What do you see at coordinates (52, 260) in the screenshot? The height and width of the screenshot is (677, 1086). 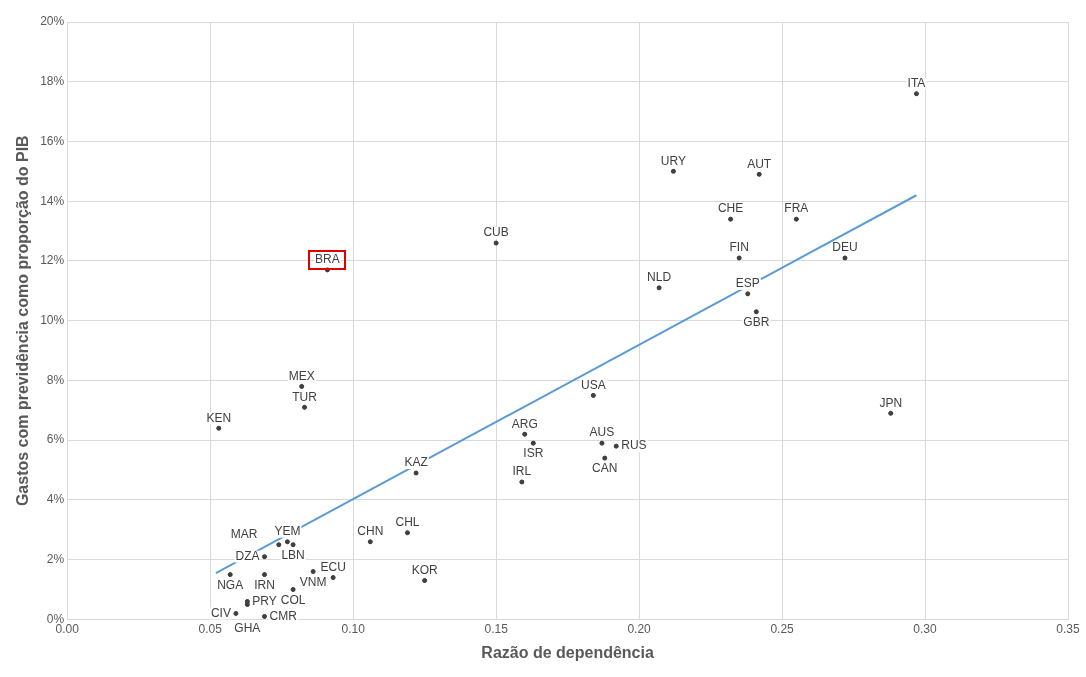 I see `y-tick-label: 12%` at bounding box center [52, 260].